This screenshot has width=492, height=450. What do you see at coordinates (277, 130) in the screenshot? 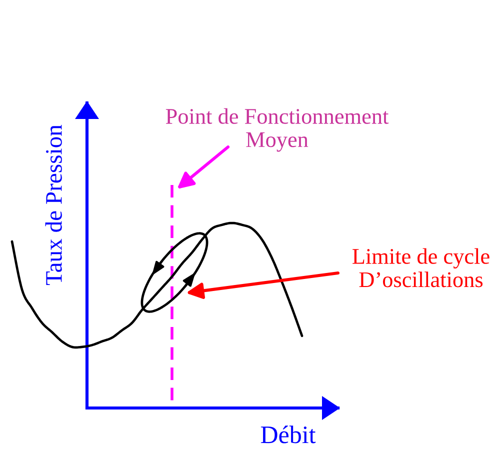
I see `text: Point de Fonctionnement Moyen` at bounding box center [277, 130].